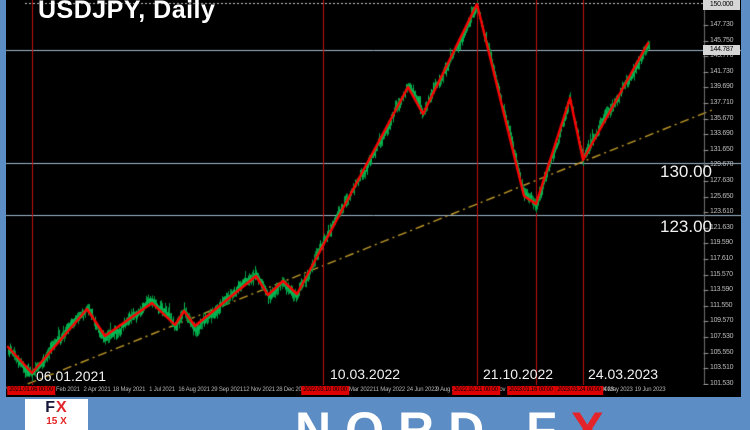 The image size is (750, 430). What do you see at coordinates (31, 390) in the screenshot?
I see `time-axis-event-box: 2021.01.06 00:00` at bounding box center [31, 390].